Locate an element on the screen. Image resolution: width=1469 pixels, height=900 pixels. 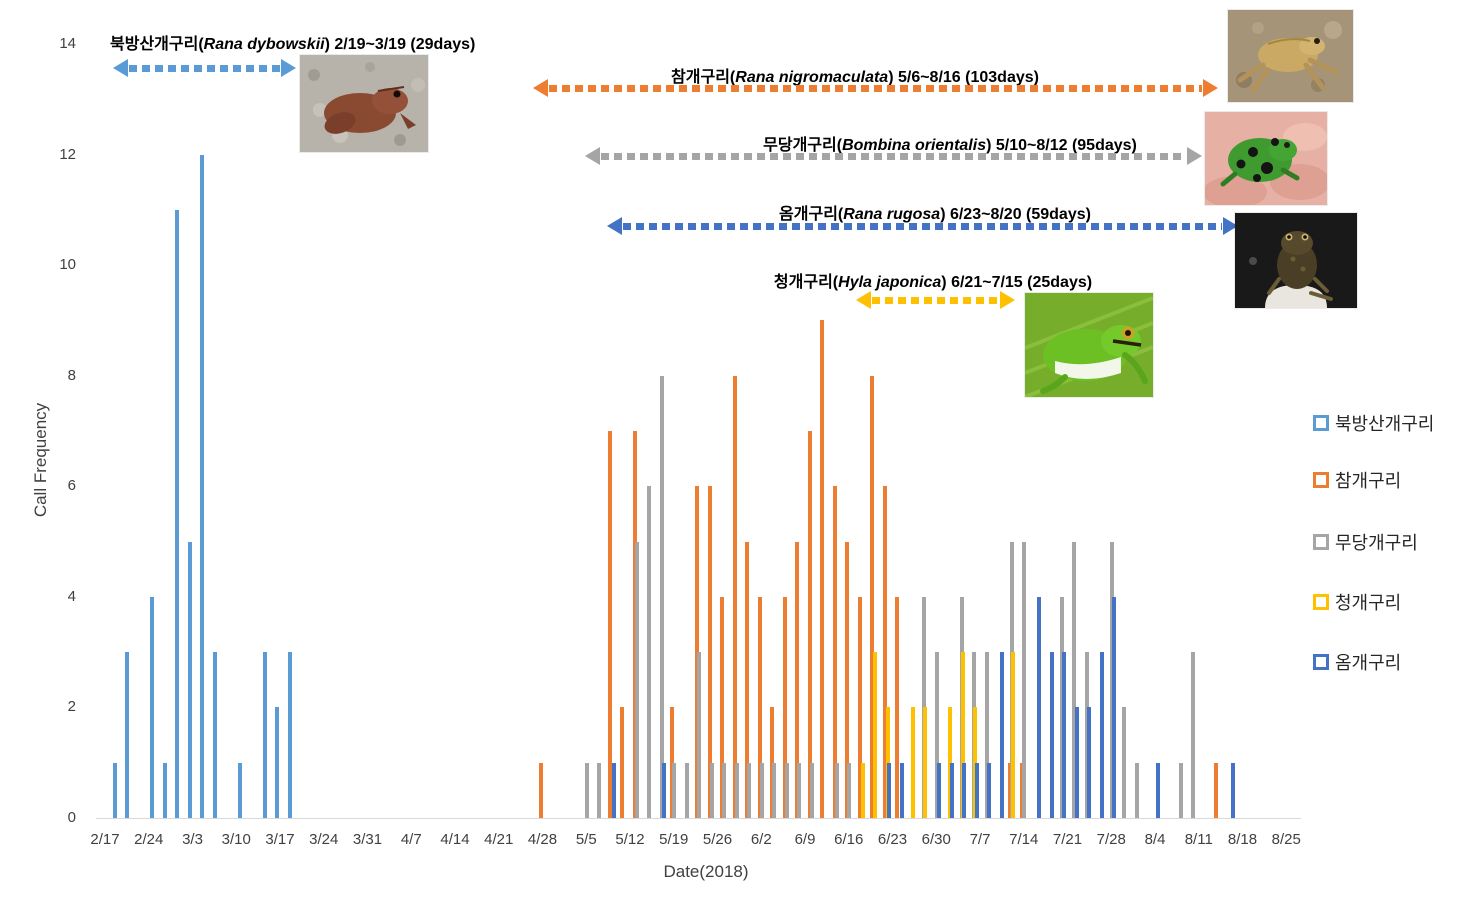
y-tick-label-0: 0 is located at coordinates (71, 817).